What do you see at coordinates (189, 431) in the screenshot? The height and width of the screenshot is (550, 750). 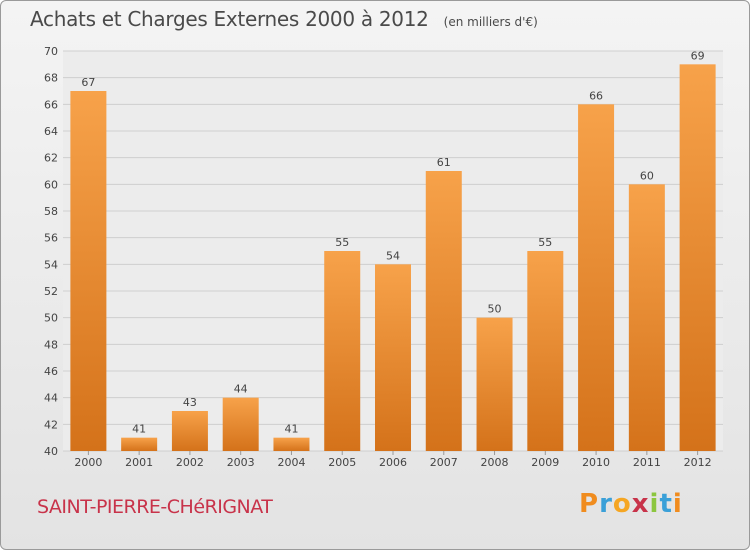 I see `bar-2002` at bounding box center [189, 431].